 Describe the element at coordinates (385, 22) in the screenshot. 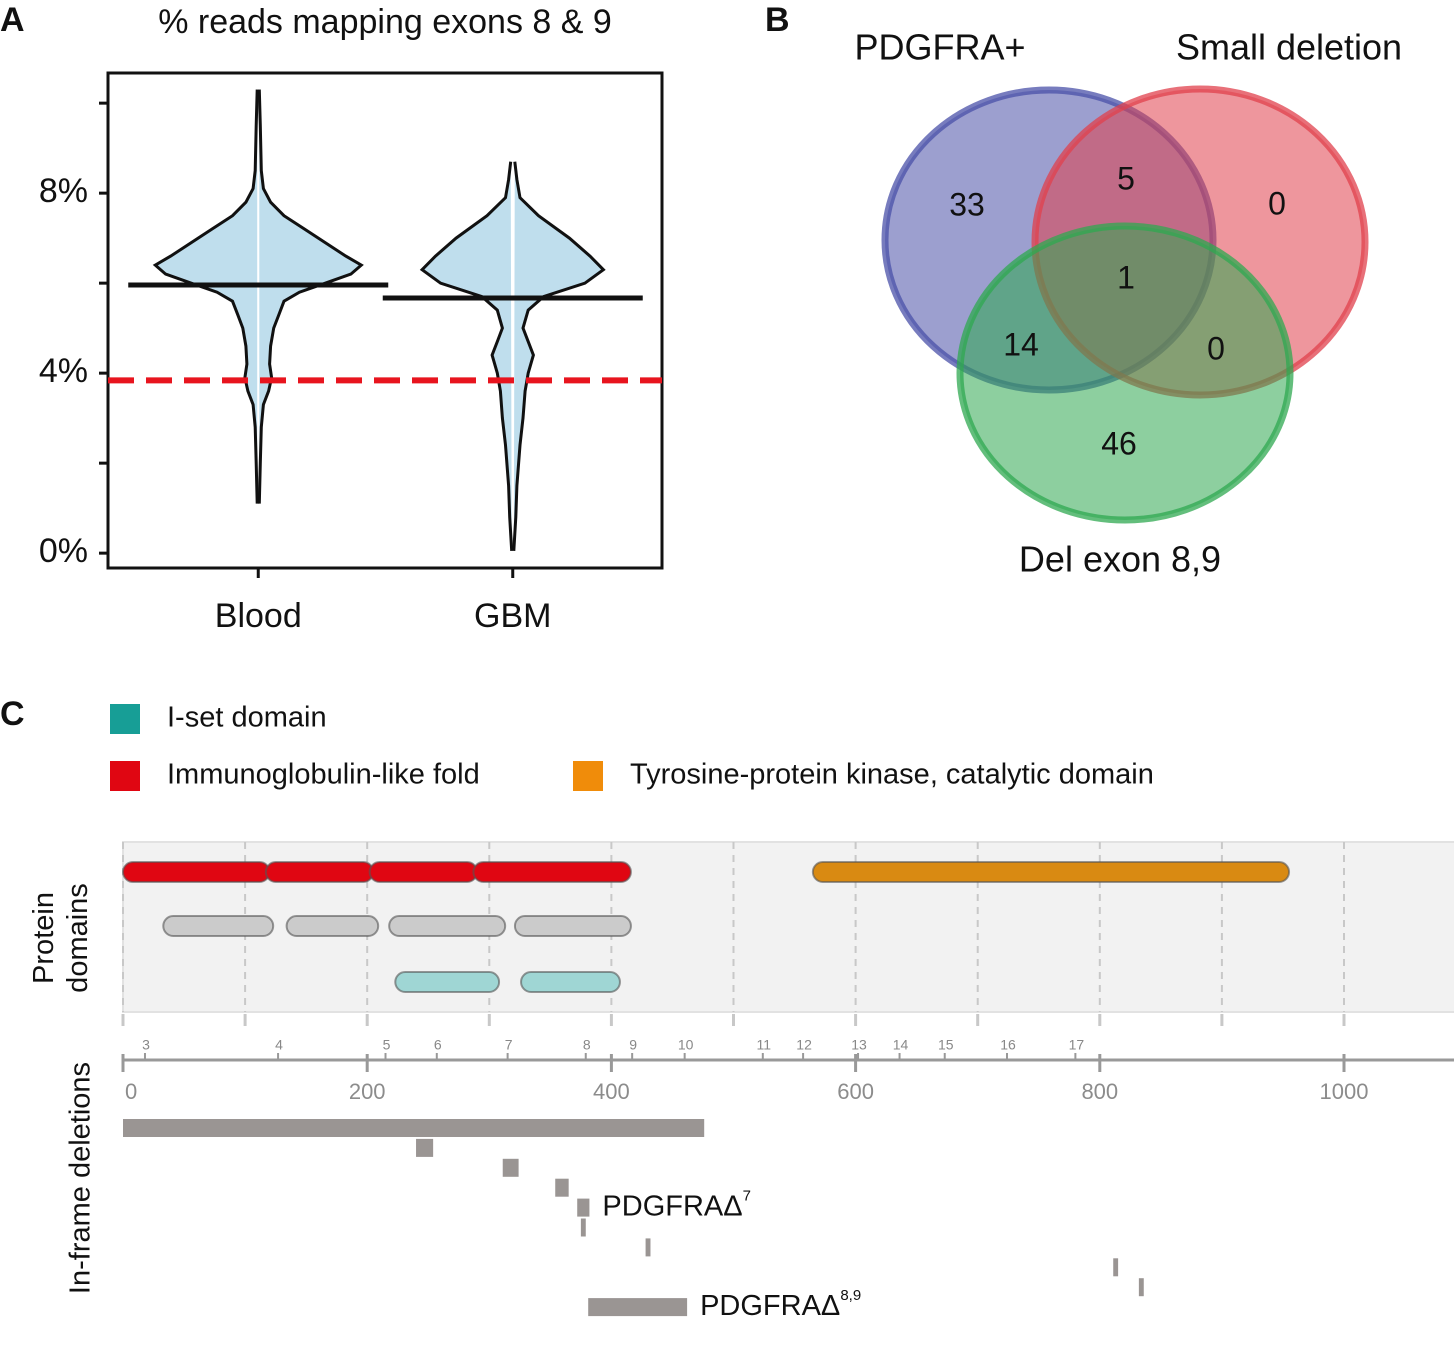

I see `chart-title: % reads mapping exons 8 & 9` at that location.